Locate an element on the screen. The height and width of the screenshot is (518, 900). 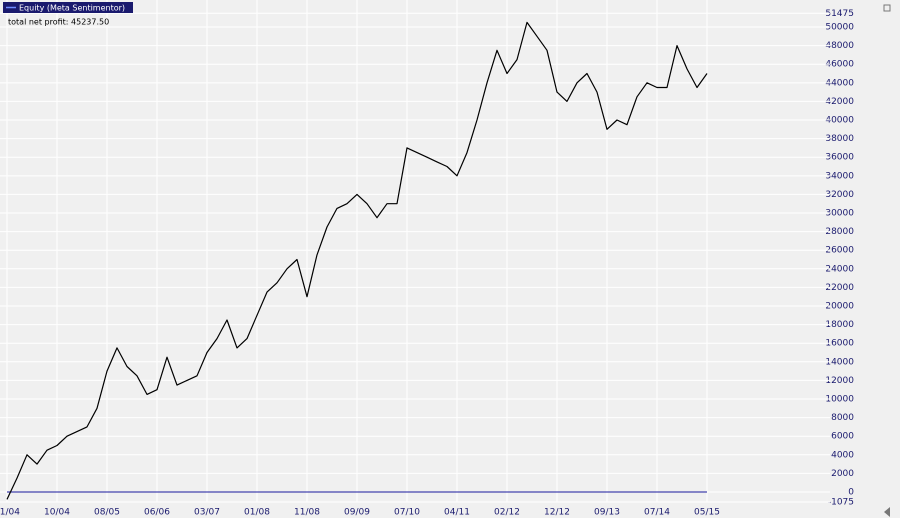
y-tick-label: 51475 is located at coordinates (839, 14).